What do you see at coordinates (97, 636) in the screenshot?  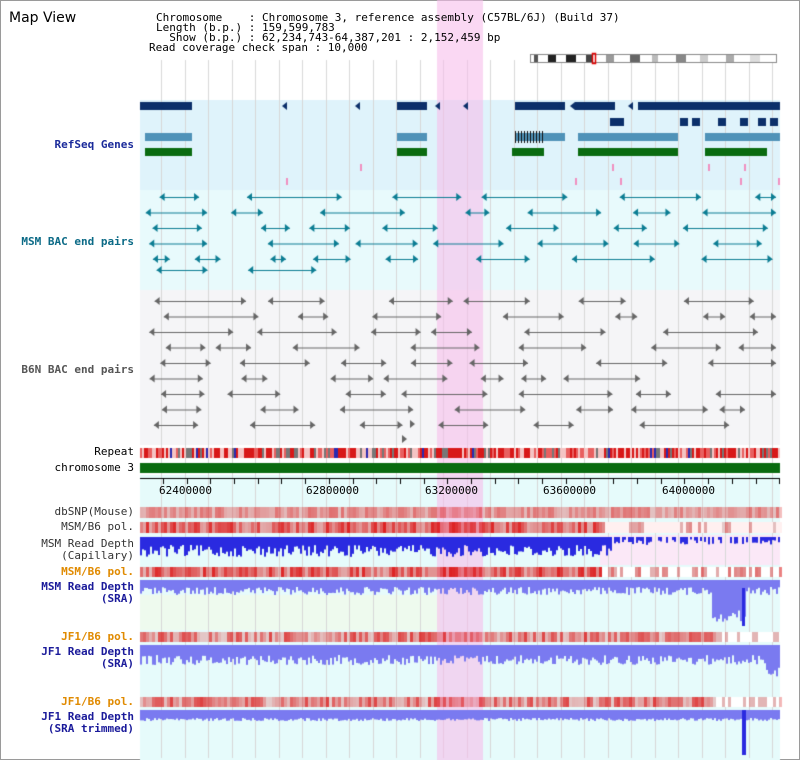 I see `track-label-jf1-pol: JF1/B6 pol.` at bounding box center [97, 636].